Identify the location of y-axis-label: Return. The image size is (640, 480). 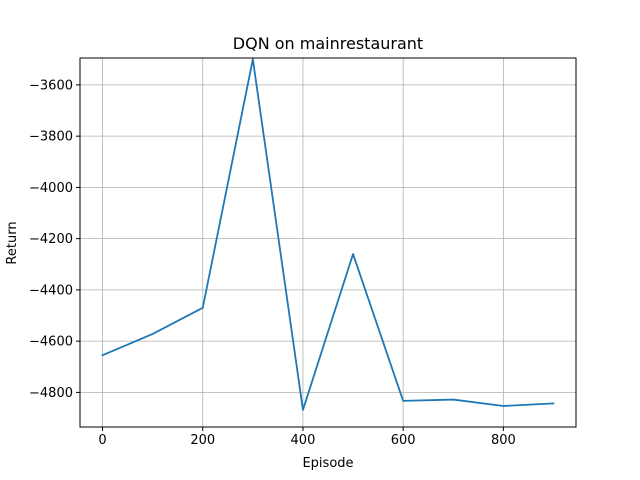
(12, 242).